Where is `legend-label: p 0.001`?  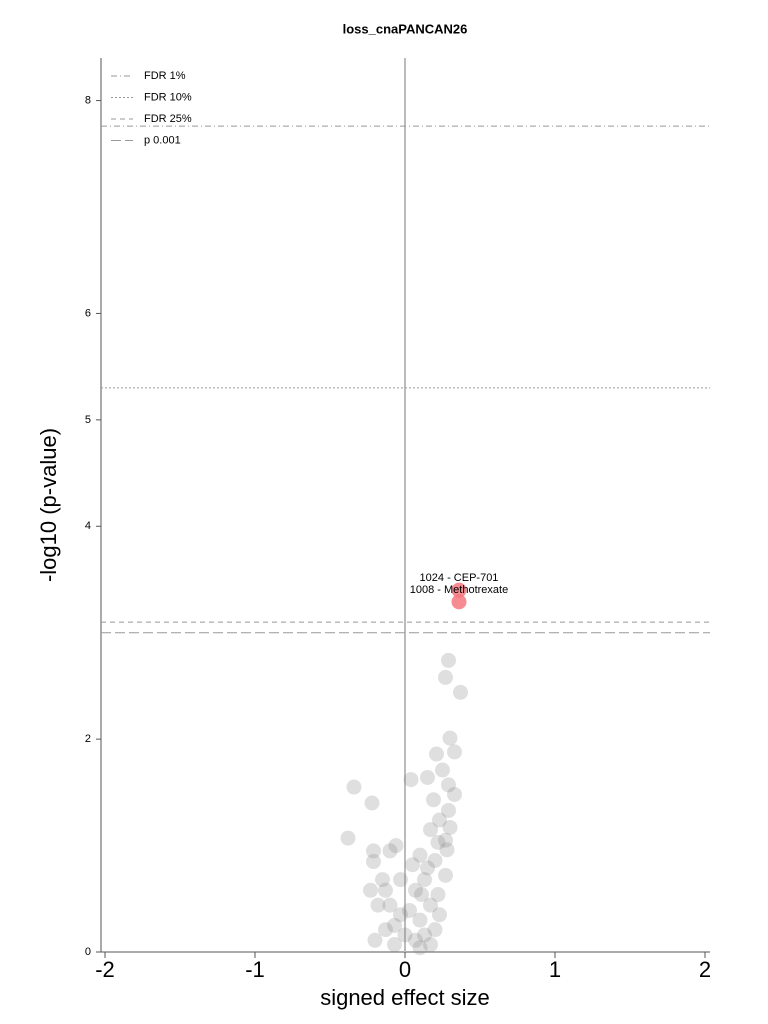
legend-label: p 0.001 is located at coordinates (162, 140).